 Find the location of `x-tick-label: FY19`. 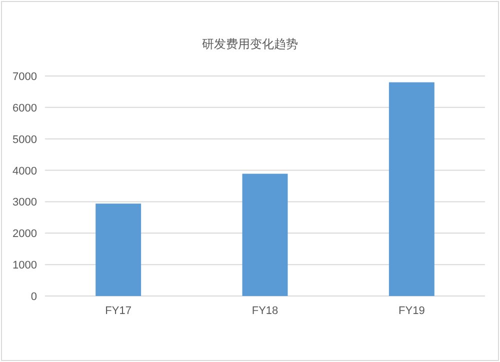

x-tick-label: FY19 is located at coordinates (411, 311).